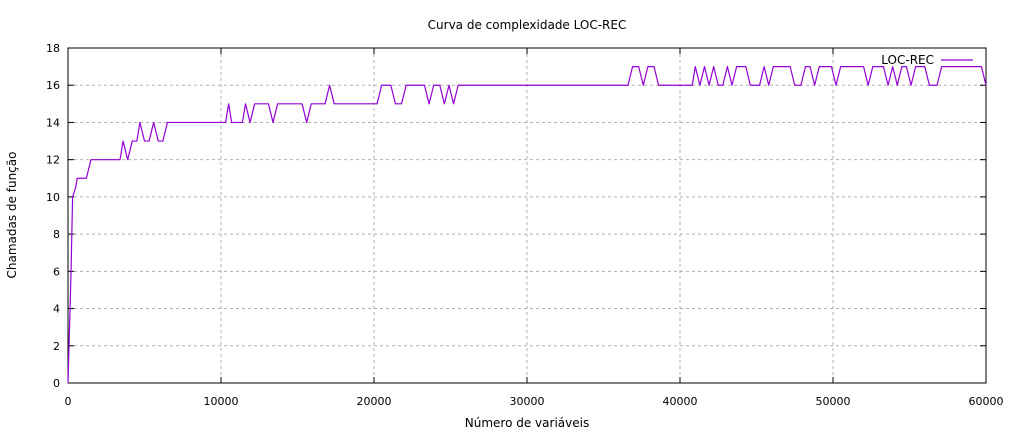 Image resolution: width=1009 pixels, height=443 pixels. I want to click on y-tick-label: 10, so click(53, 197).